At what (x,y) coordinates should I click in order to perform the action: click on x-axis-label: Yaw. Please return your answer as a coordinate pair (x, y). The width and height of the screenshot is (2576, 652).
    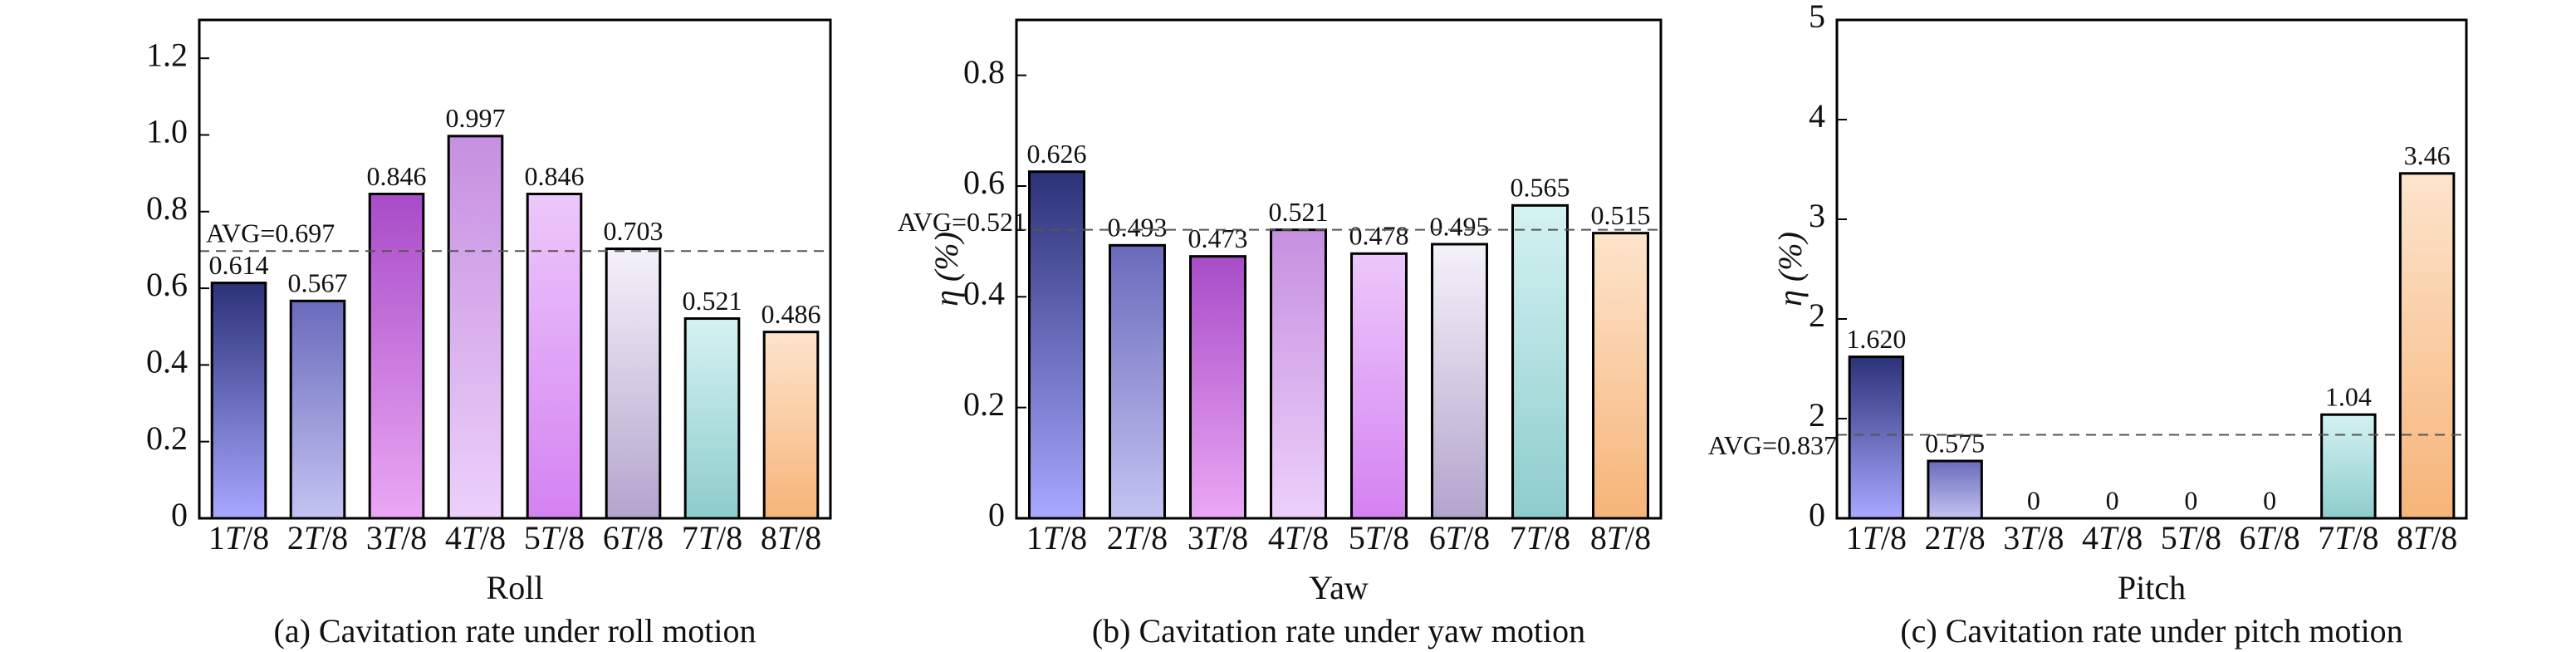
    Looking at the image, I should click on (1339, 587).